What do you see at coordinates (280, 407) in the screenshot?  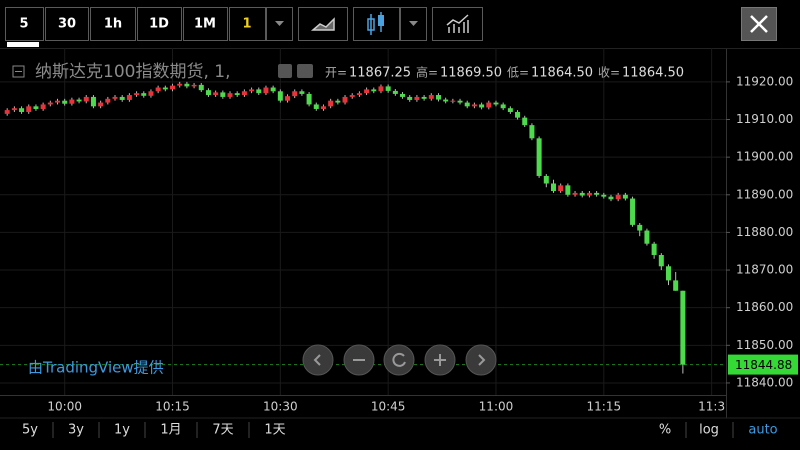 I see `x-tick-label: 10:30` at bounding box center [280, 407].